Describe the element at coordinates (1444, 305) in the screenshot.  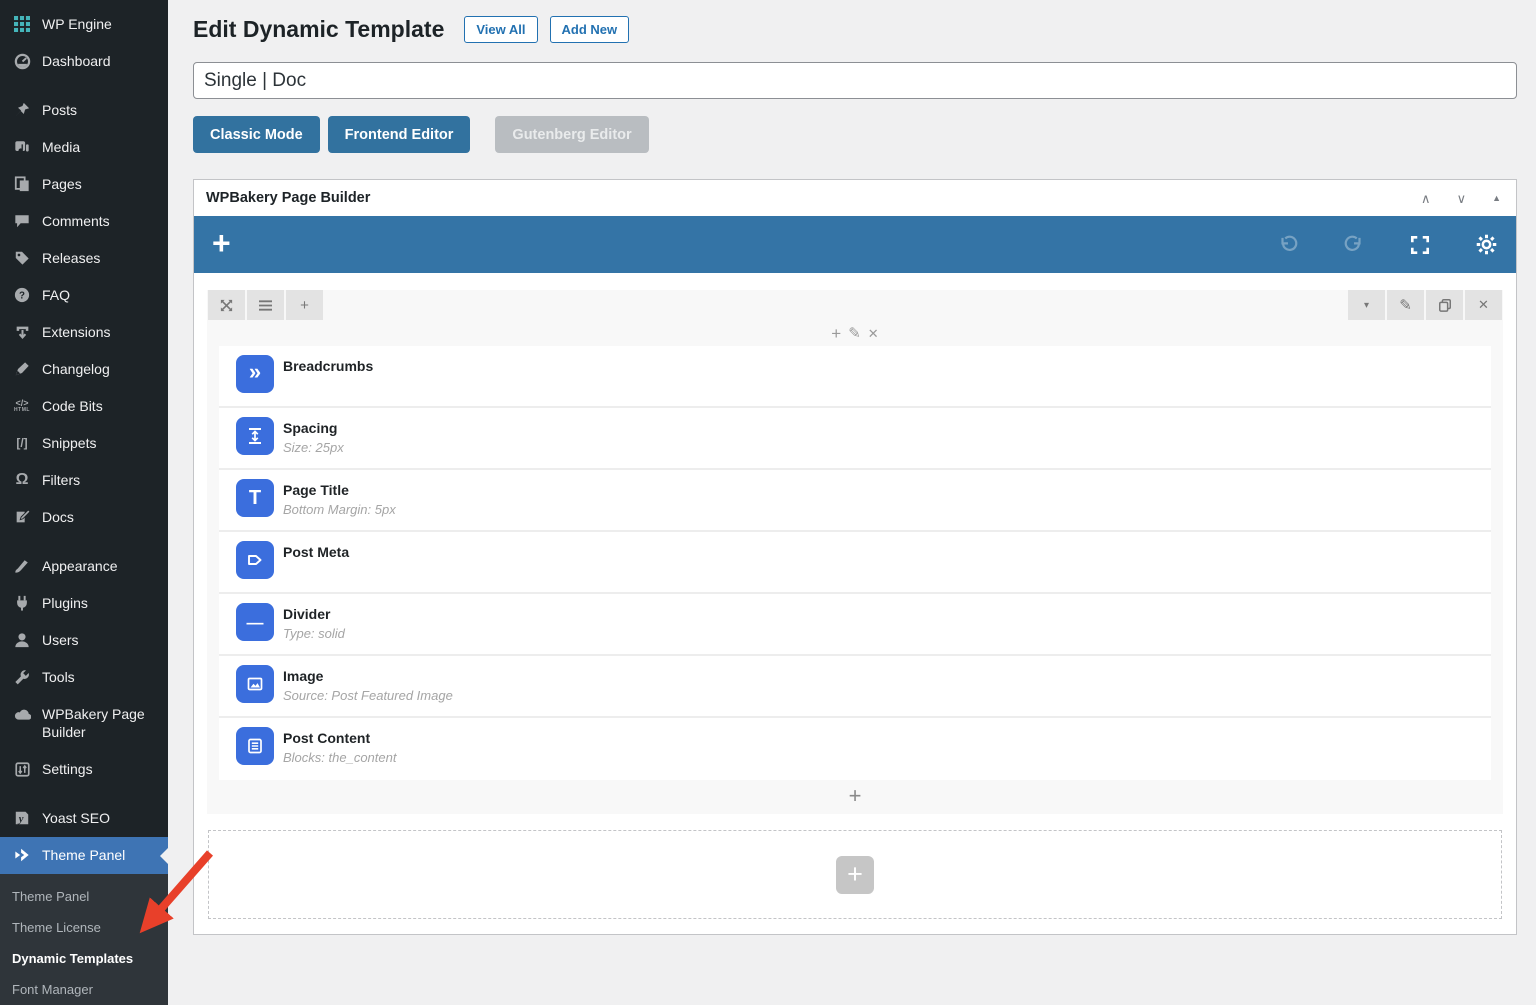
I see `clone-row-icon` at that location.